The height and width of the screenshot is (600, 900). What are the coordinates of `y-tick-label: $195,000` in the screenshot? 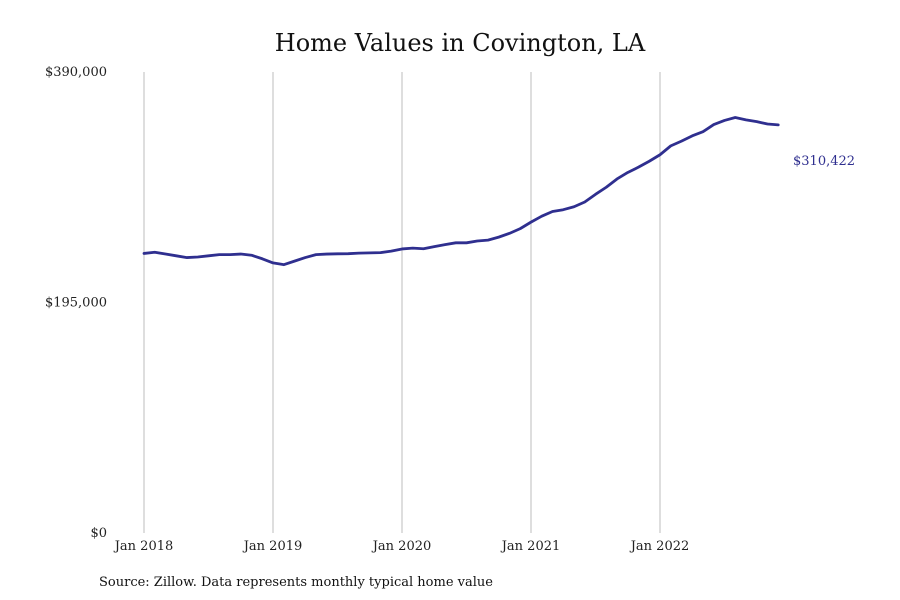 It's located at (76, 303).